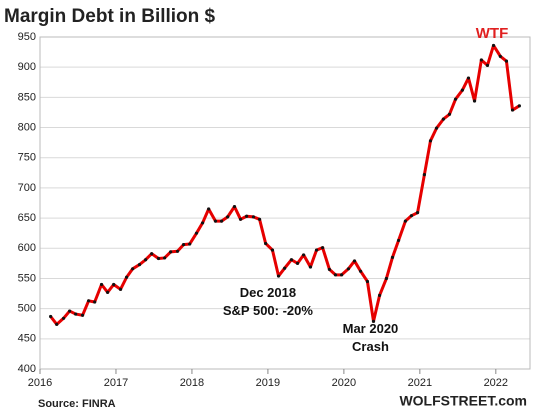 The width and height of the screenshot is (555, 418). Describe the element at coordinates (371, 328) in the screenshot. I see `annotation: Mar 2020` at that location.